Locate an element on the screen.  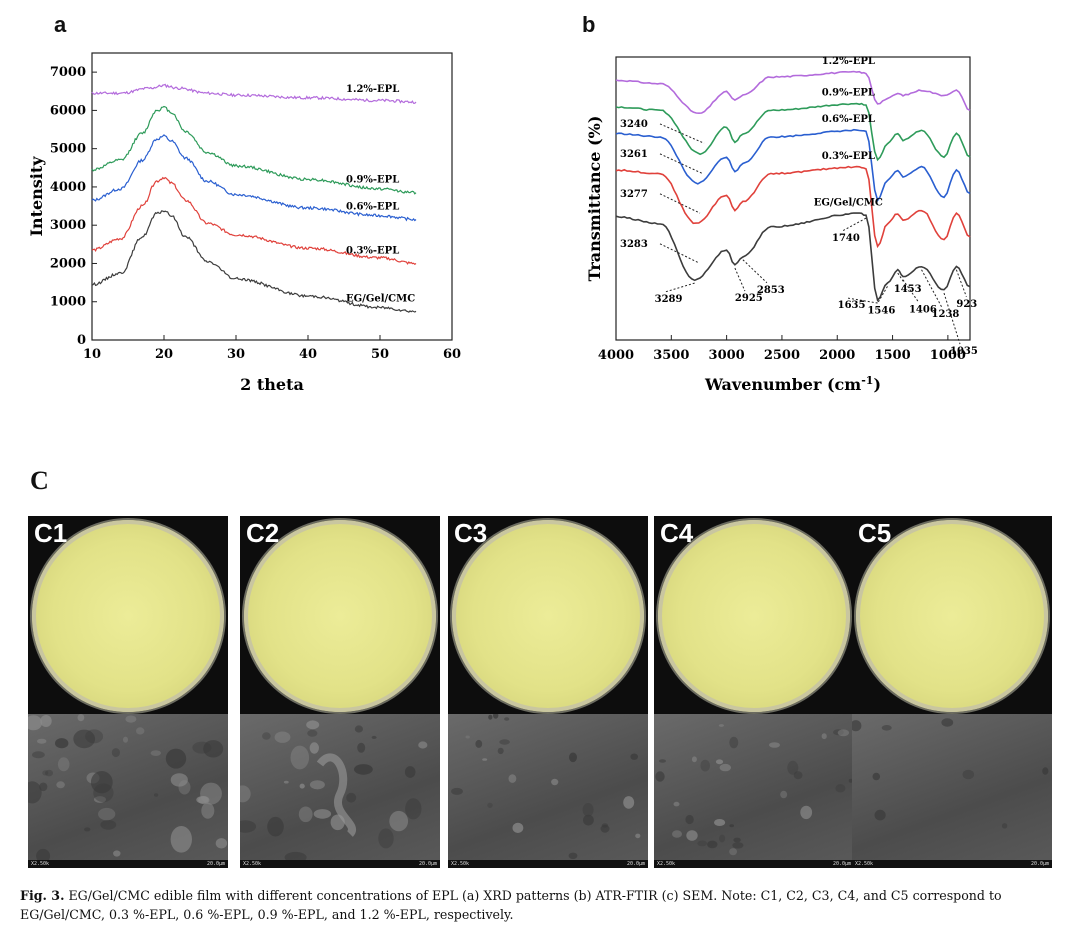
peak-label: 1035 is located at coordinates (964, 351).